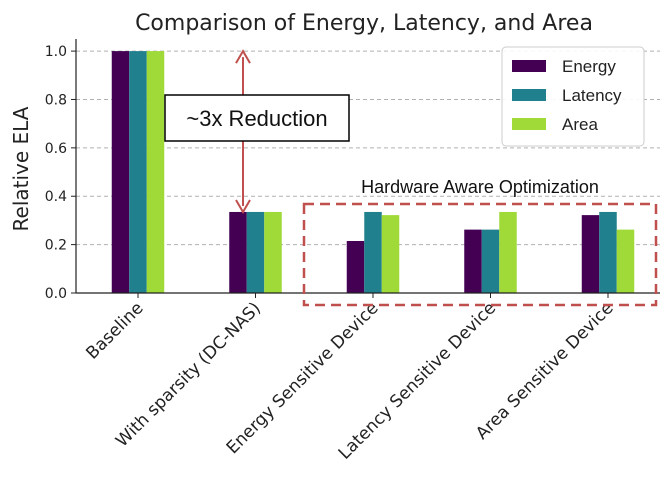  Describe the element at coordinates (243, 56) in the screenshot. I see `reduction-arrow-head-up` at that location.